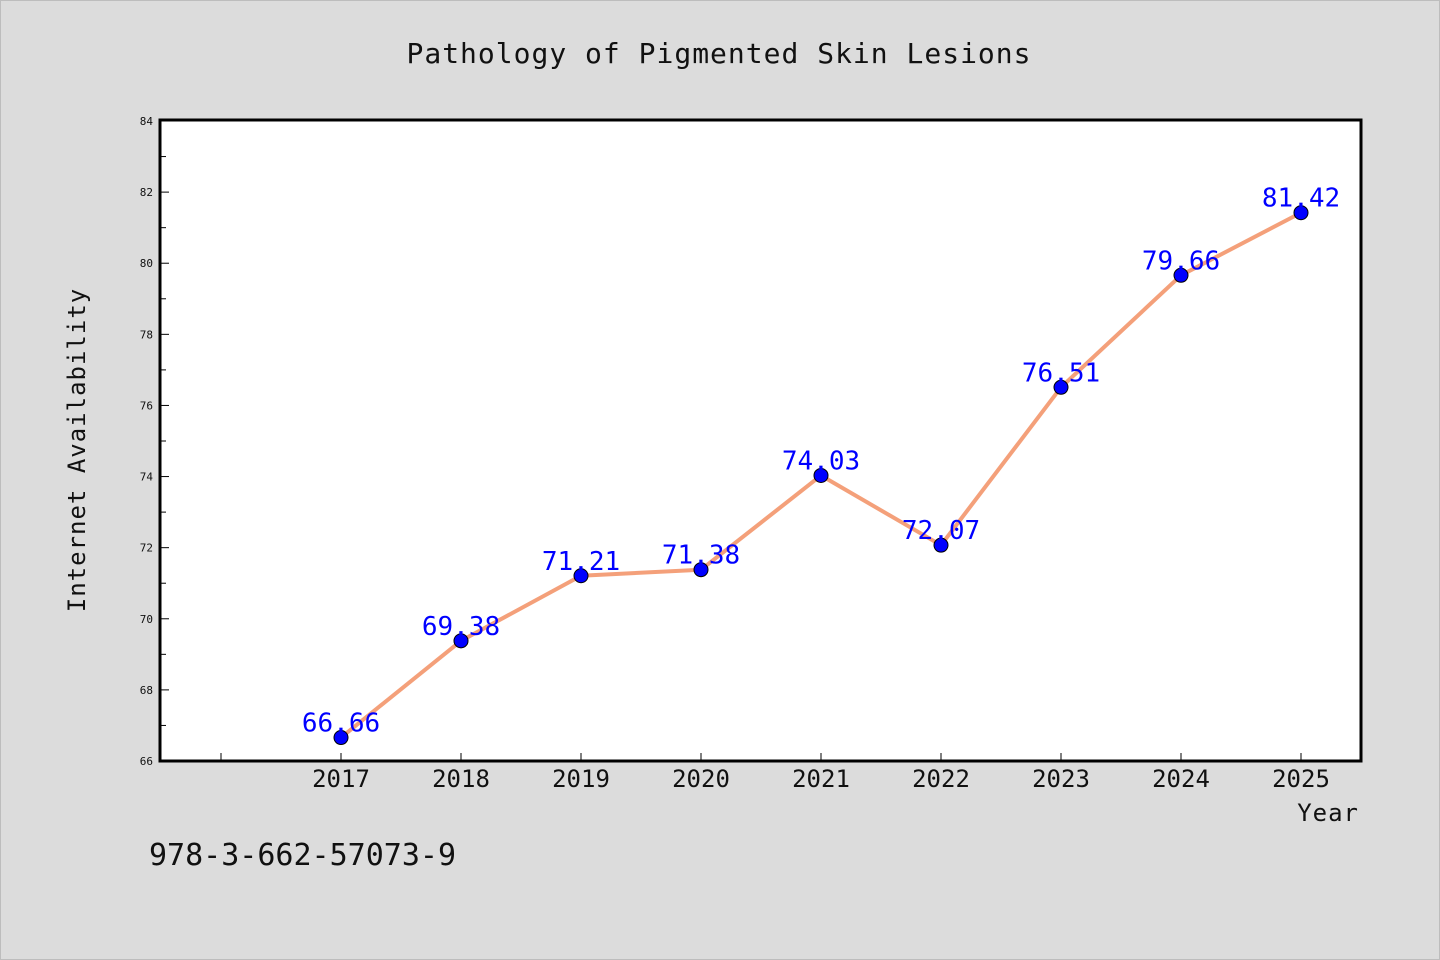 This screenshot has height=960, width=1440. Describe the element at coordinates (821, 779) in the screenshot. I see `x-tick-label: 2021` at that location.